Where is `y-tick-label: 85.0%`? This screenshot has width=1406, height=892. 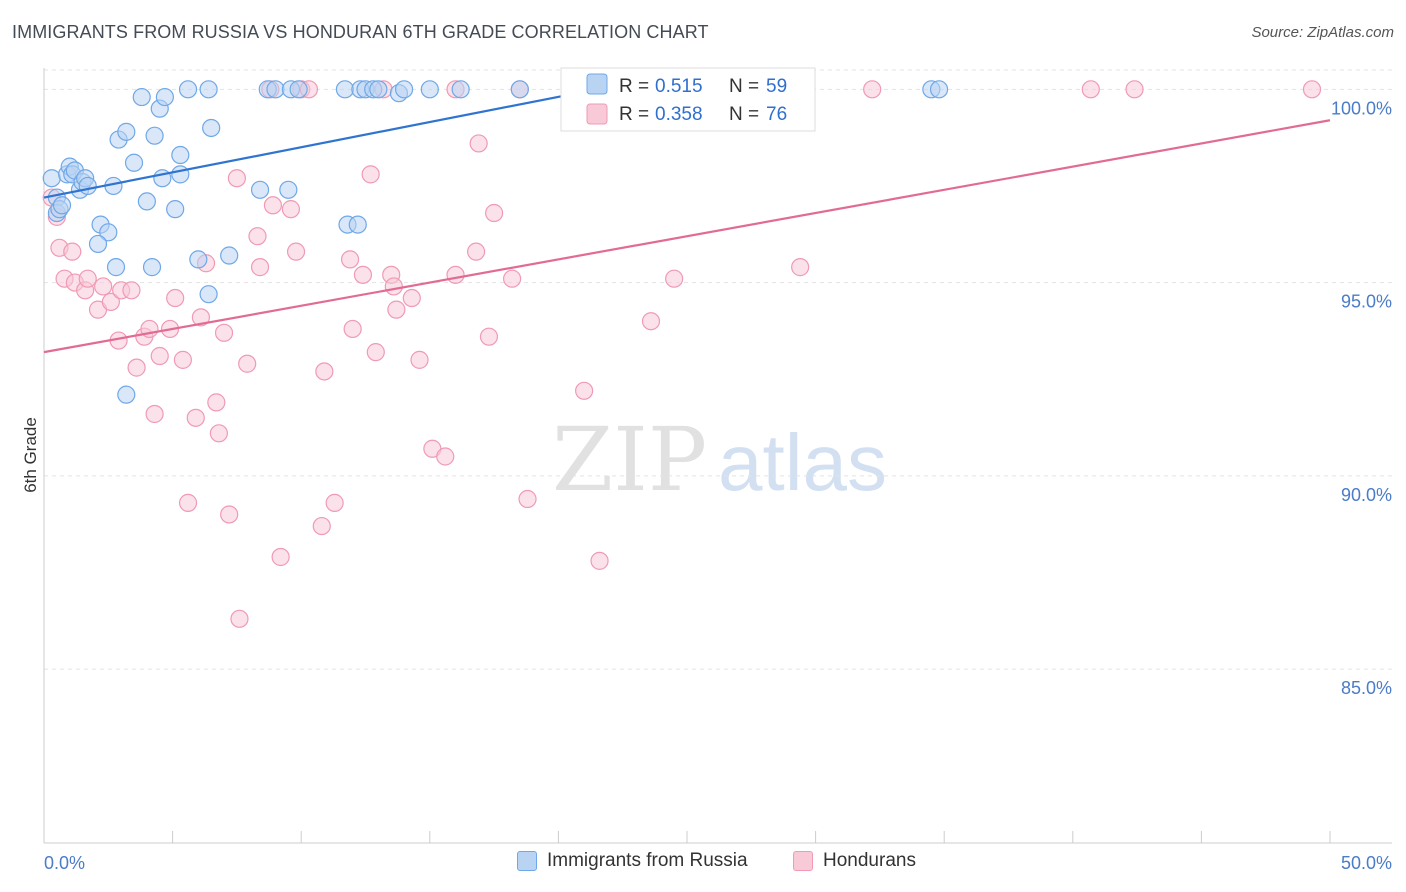
y-tick-label: 85.0% is located at coordinates (1366, 688).